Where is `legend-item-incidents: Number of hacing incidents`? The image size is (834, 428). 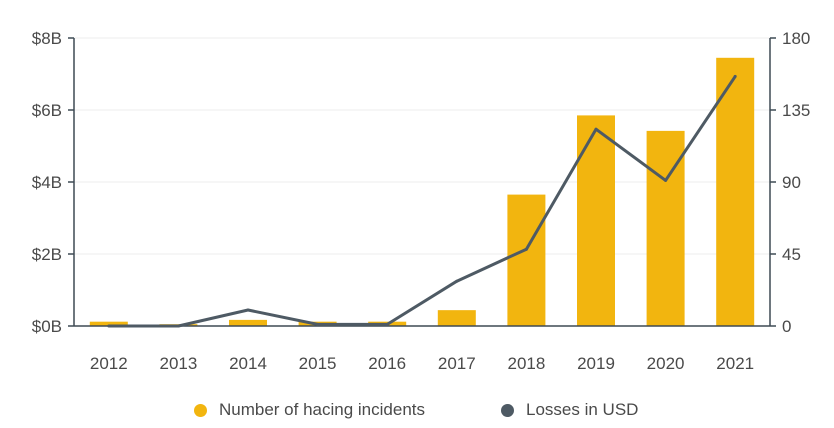
legend-item-incidents: Number of hacing incidents is located at coordinates (309, 410).